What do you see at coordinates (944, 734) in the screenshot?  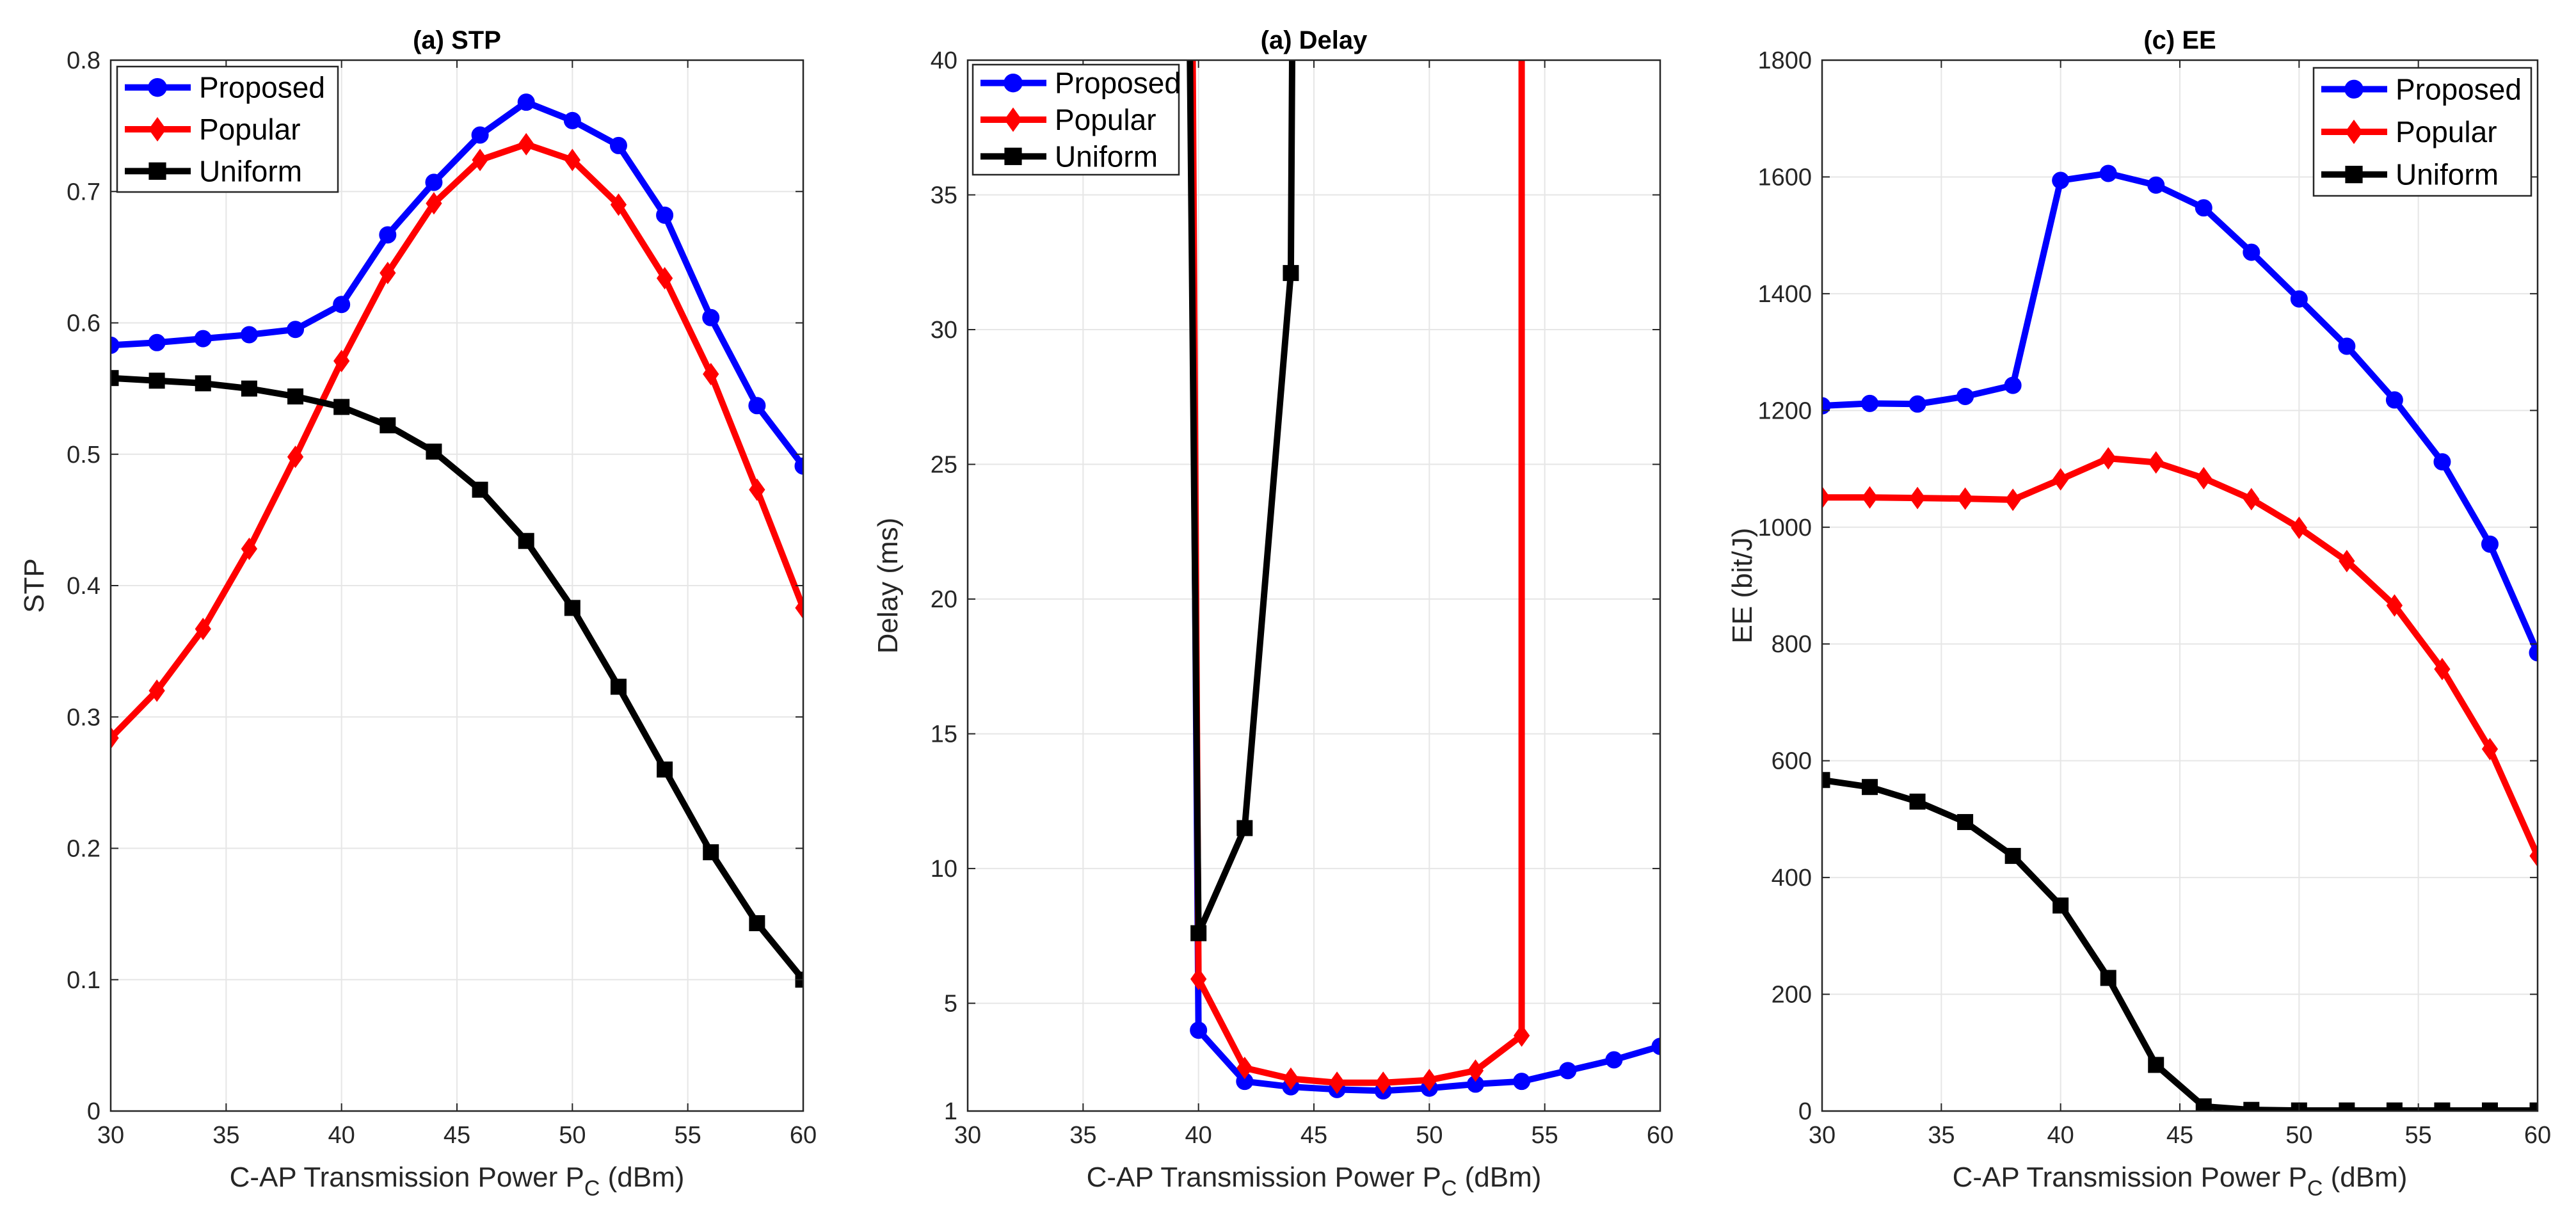 I see `y-tick-label: 15` at bounding box center [944, 734].